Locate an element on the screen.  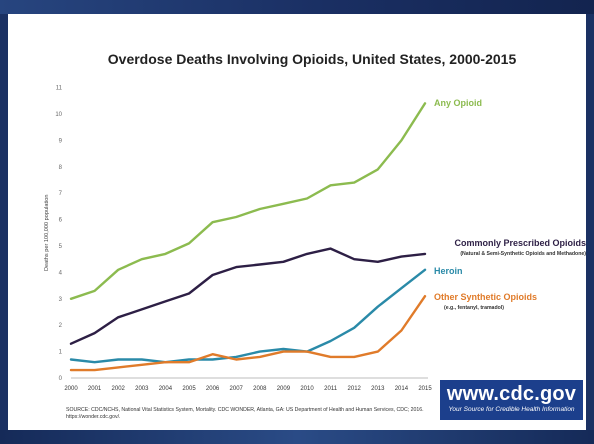
y-tick-label: 9 is located at coordinates (61, 141).